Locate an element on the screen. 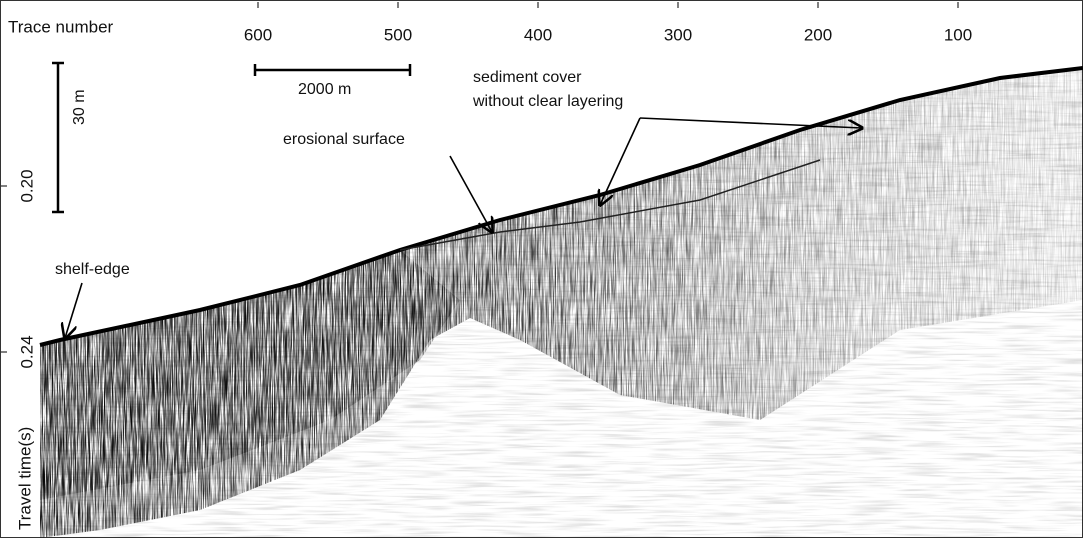 The height and width of the screenshot is (538, 1083). annotation: erosional surface is located at coordinates (344, 139).